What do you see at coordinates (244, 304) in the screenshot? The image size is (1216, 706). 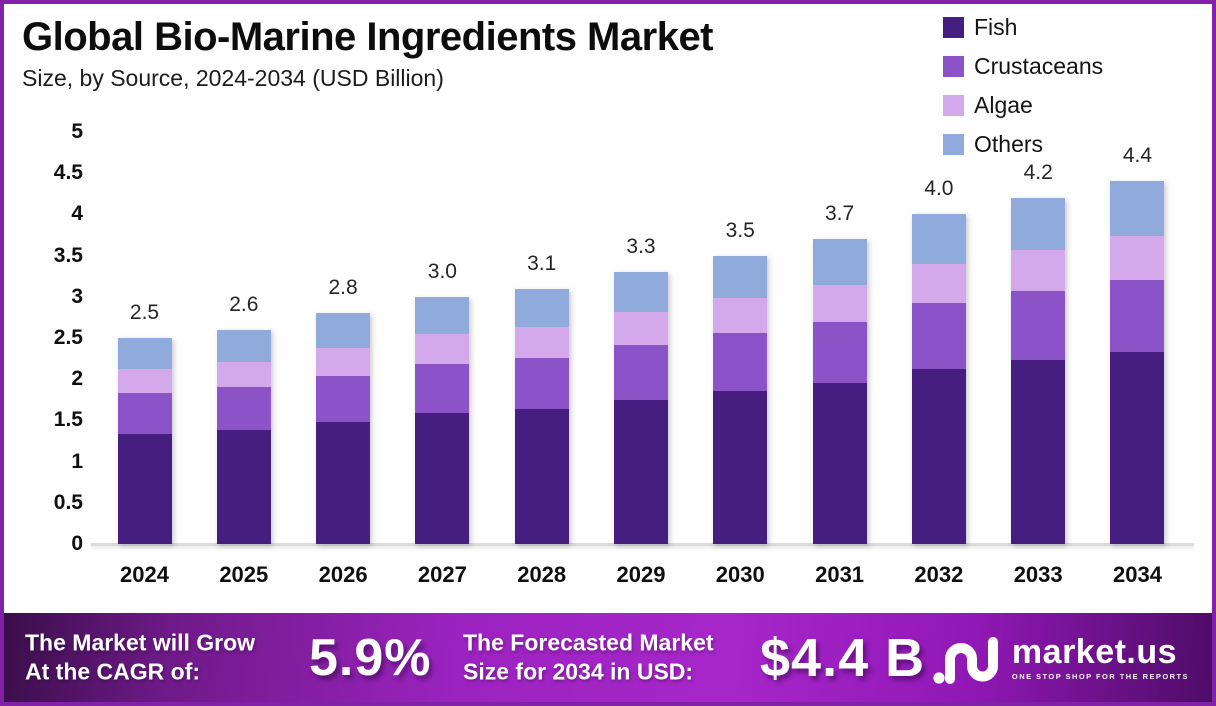 I see `bar-total-label: 2.6` at bounding box center [244, 304].